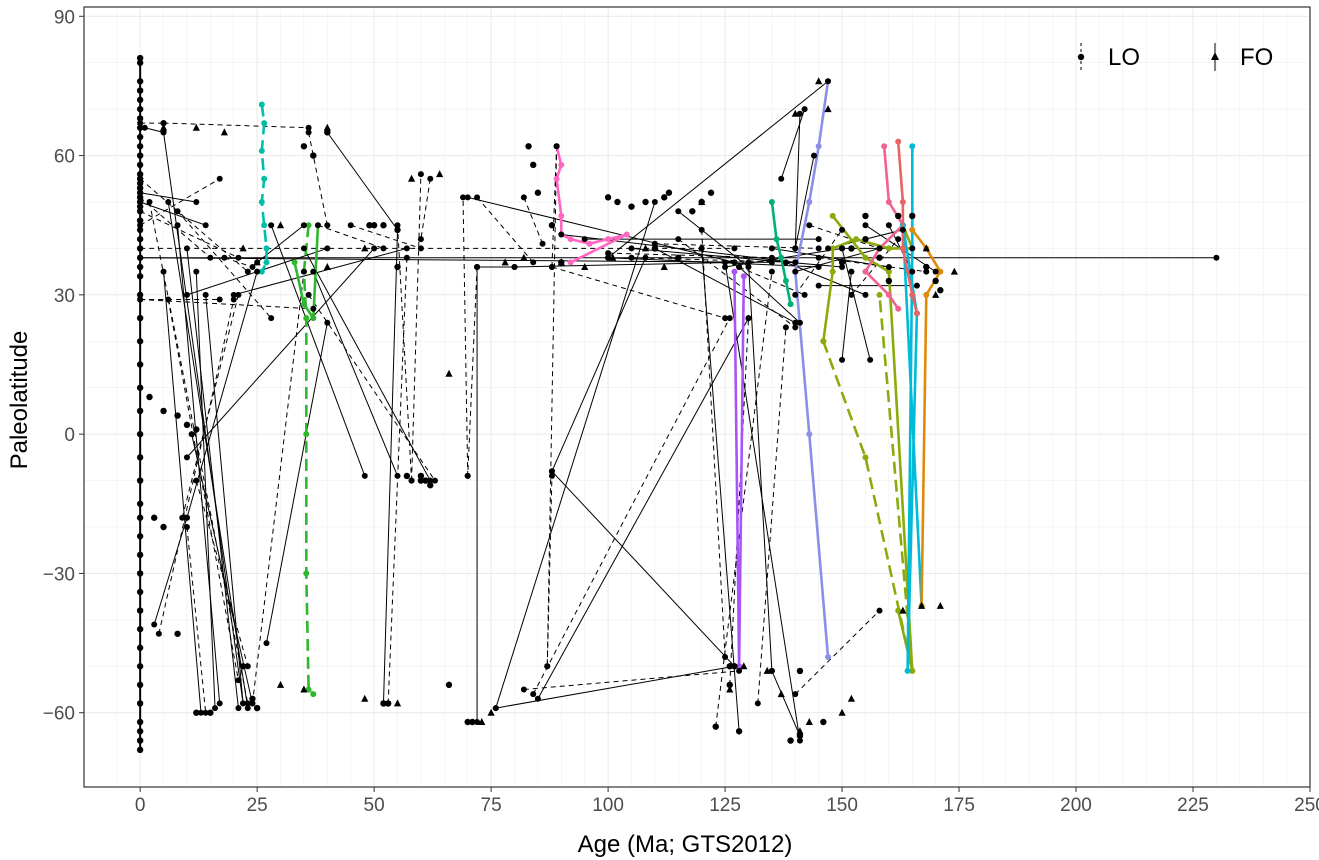 Image resolution: width=1319 pixels, height=860 pixels. I want to click on x-tick-label: 75, so click(491, 805).